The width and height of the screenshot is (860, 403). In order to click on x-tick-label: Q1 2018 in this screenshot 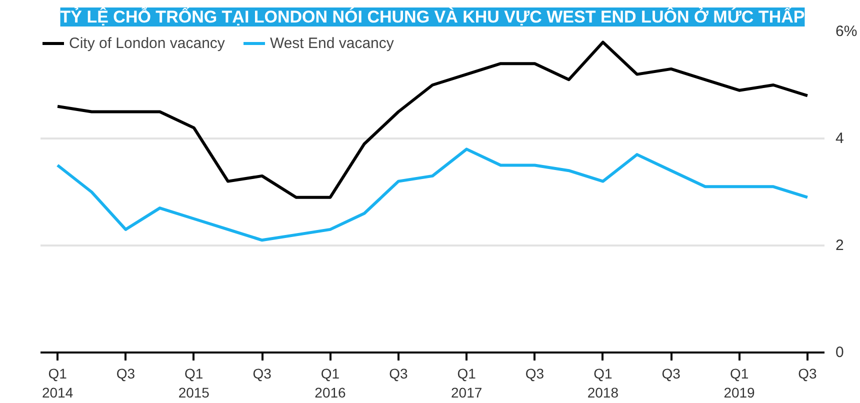, I will do `click(603, 383)`.